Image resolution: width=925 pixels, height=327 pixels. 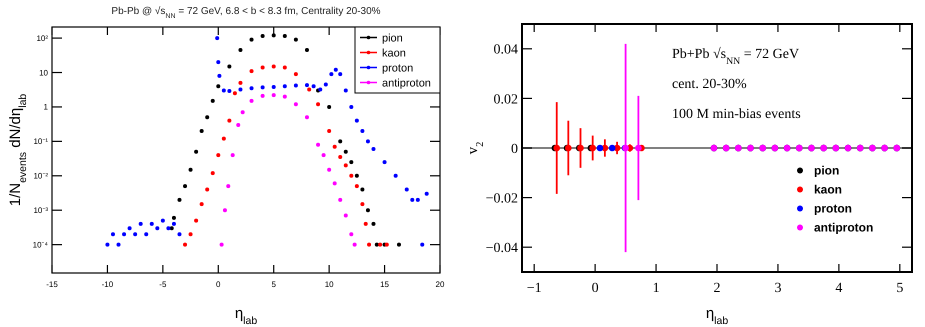 I want to click on y-tick-label: −0.02, so click(x=502, y=199).